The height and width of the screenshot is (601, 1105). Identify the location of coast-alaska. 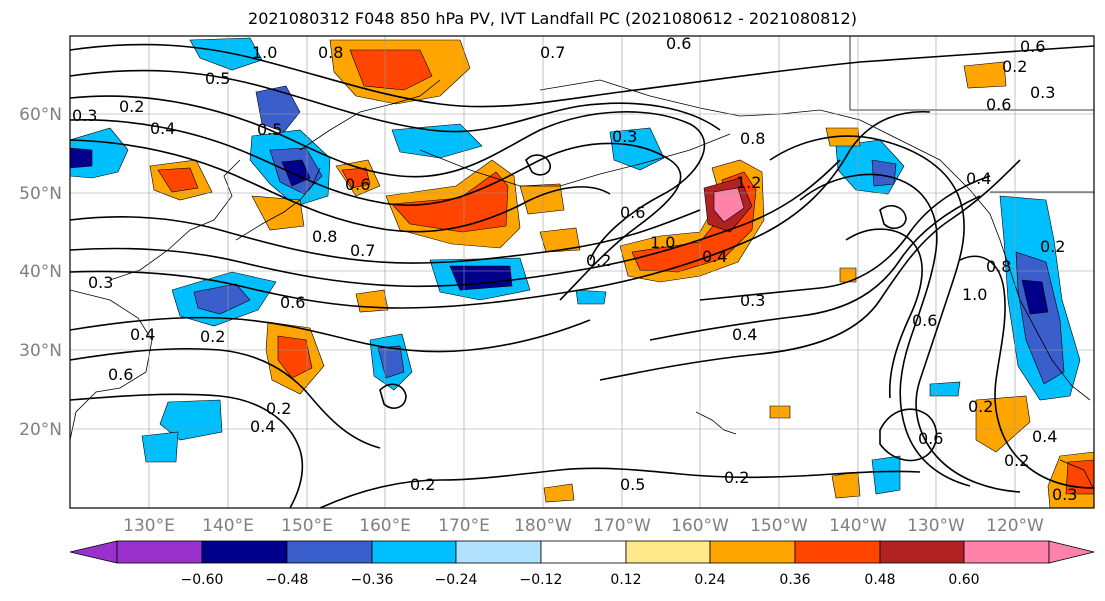
(770, 160).